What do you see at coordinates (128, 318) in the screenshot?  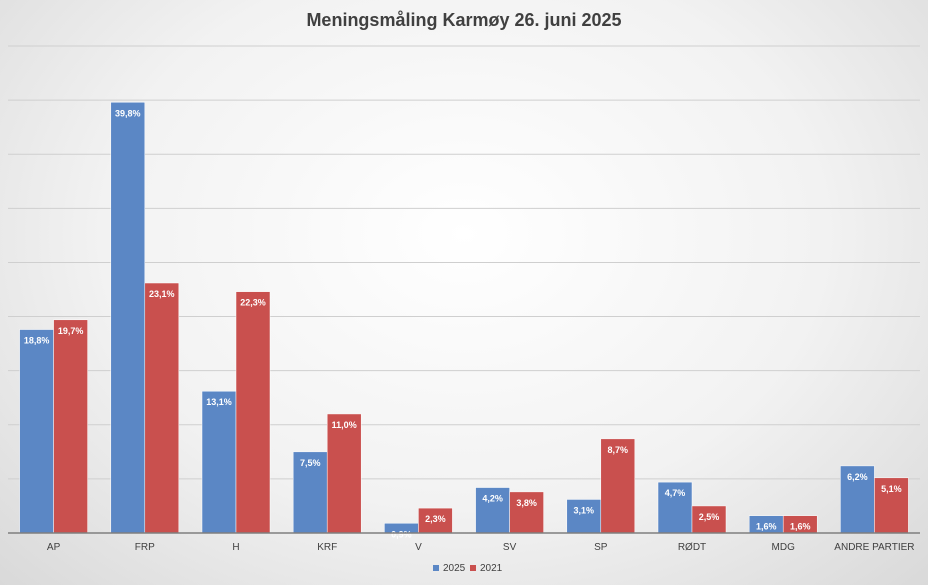 I see `bar-2025-frp` at bounding box center [128, 318].